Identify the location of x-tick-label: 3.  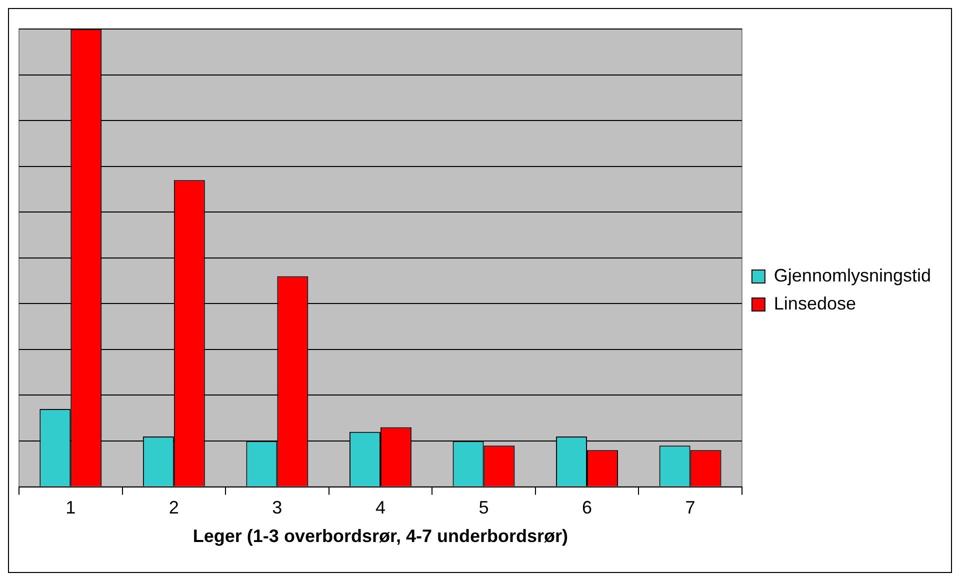
(277, 508).